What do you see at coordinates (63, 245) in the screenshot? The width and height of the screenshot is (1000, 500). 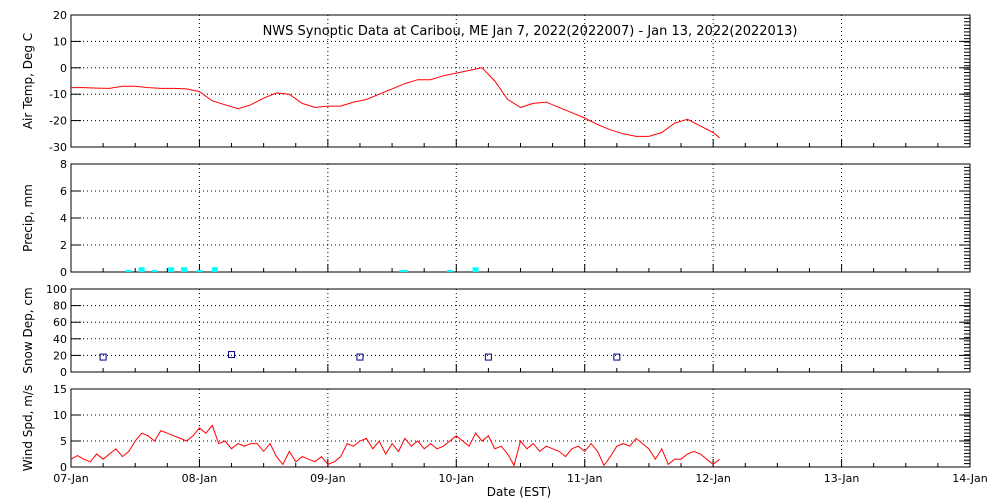 I see `y-tick-label: 2` at bounding box center [63, 245].